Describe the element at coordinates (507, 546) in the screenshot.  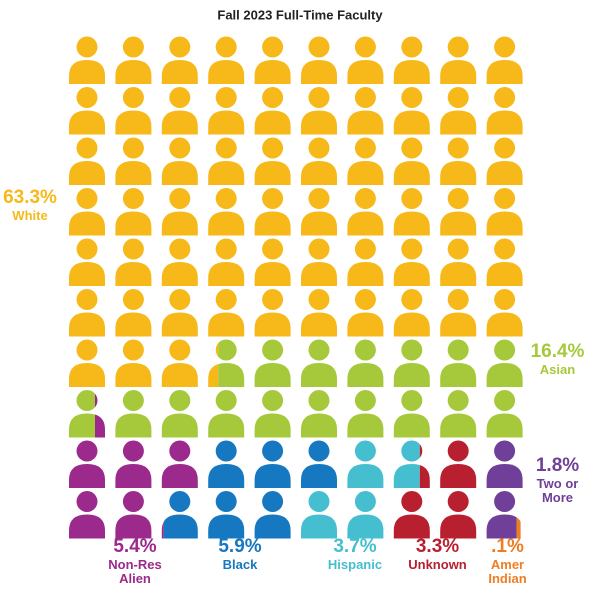
I see `percent-label: .1%` at that location.